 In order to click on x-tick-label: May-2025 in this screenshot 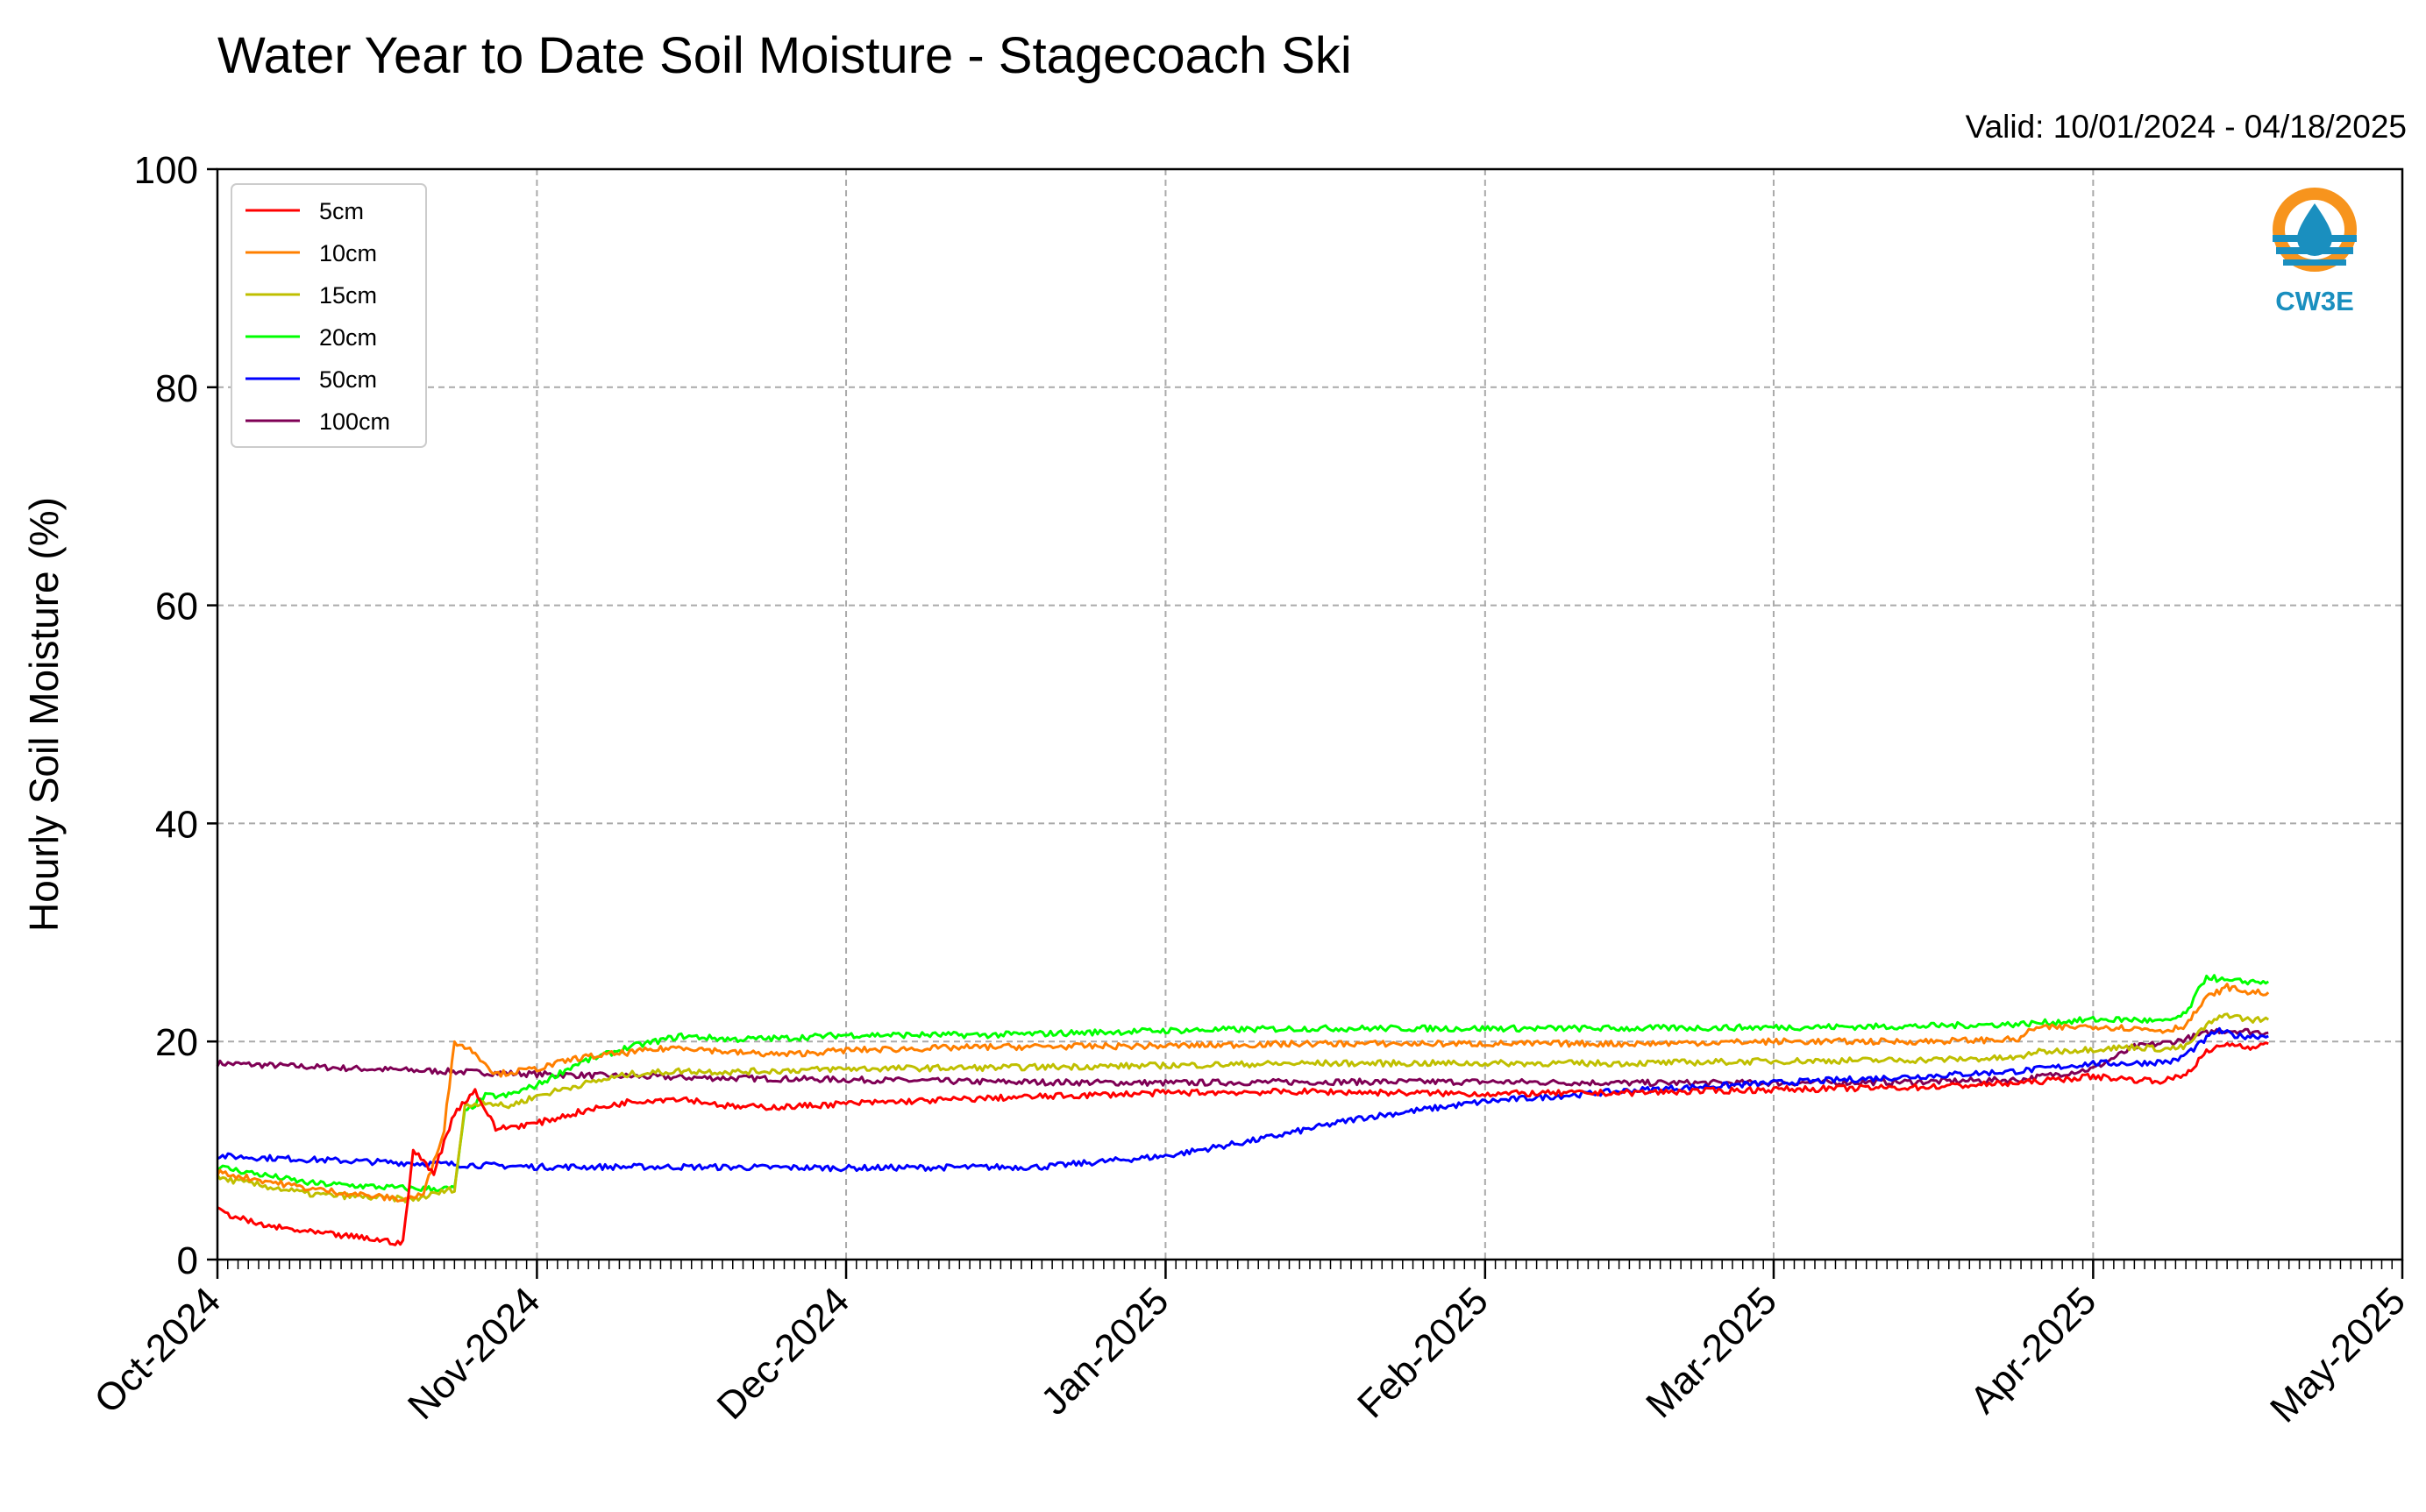, I will do `click(2338, 1354)`.